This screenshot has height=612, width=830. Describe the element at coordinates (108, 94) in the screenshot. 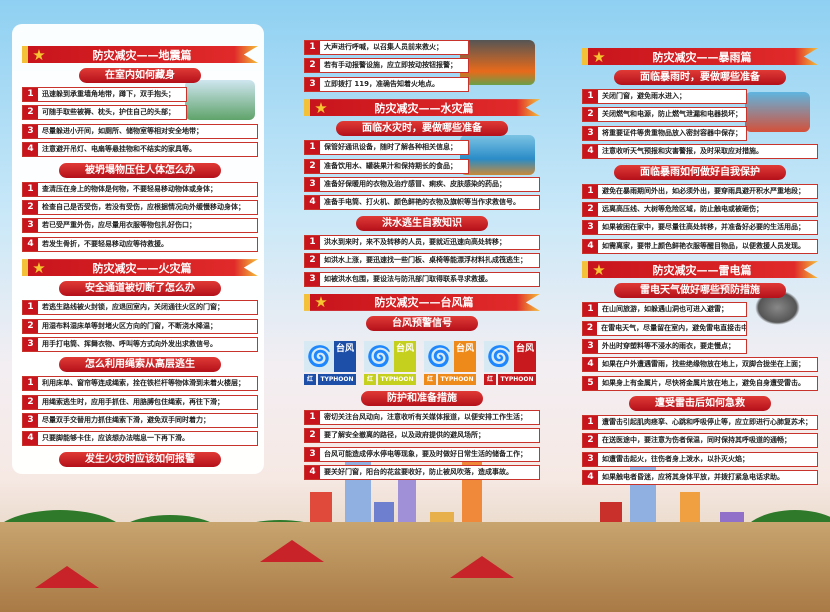

I see `item-text: 迅速躲到承重墙角地带，蹲下，双手抱头；` at that location.